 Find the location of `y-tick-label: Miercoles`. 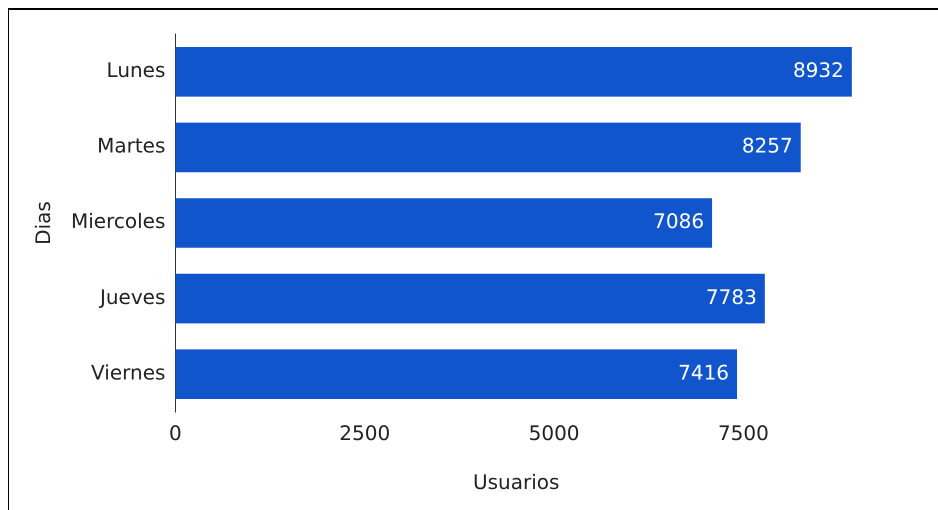

y-tick-label: Miercoles is located at coordinates (118, 221).